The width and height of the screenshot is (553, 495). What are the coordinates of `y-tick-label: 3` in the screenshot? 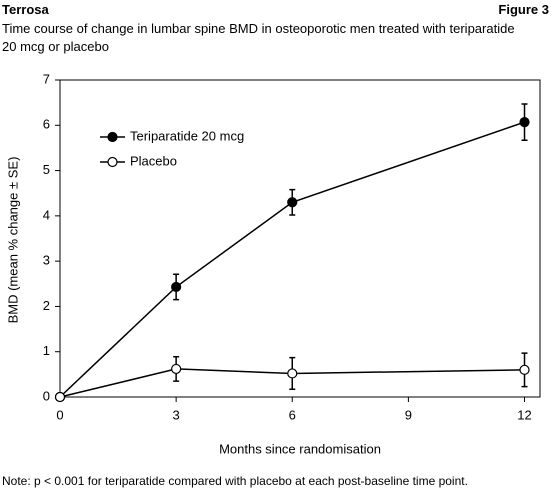 It's located at (46, 260).